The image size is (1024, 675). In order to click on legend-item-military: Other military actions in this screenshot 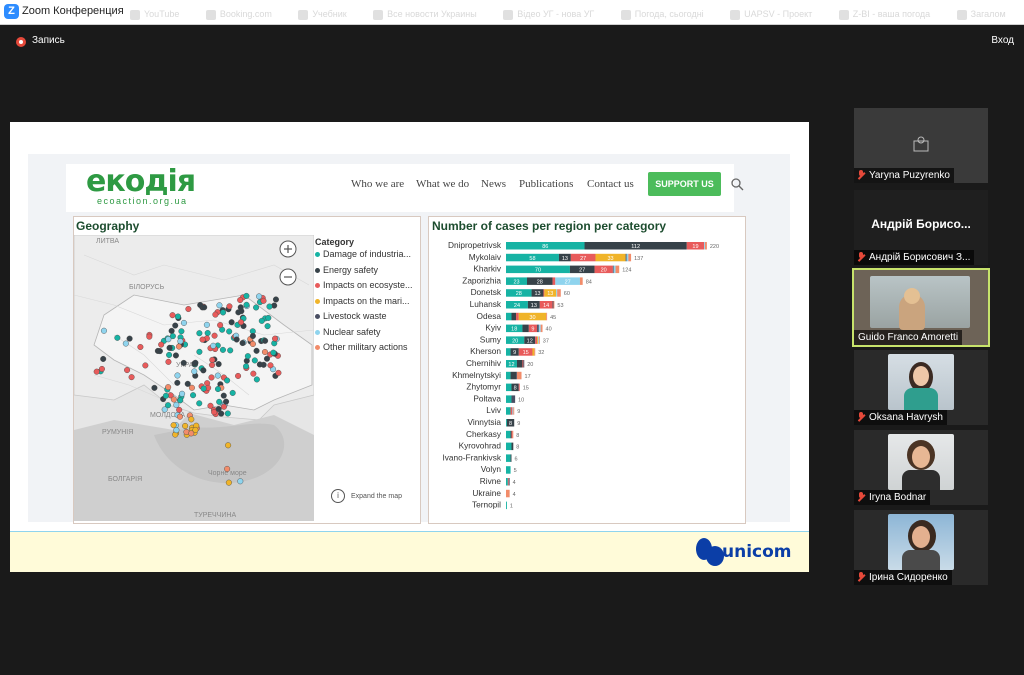, I will do `click(365, 350)`.